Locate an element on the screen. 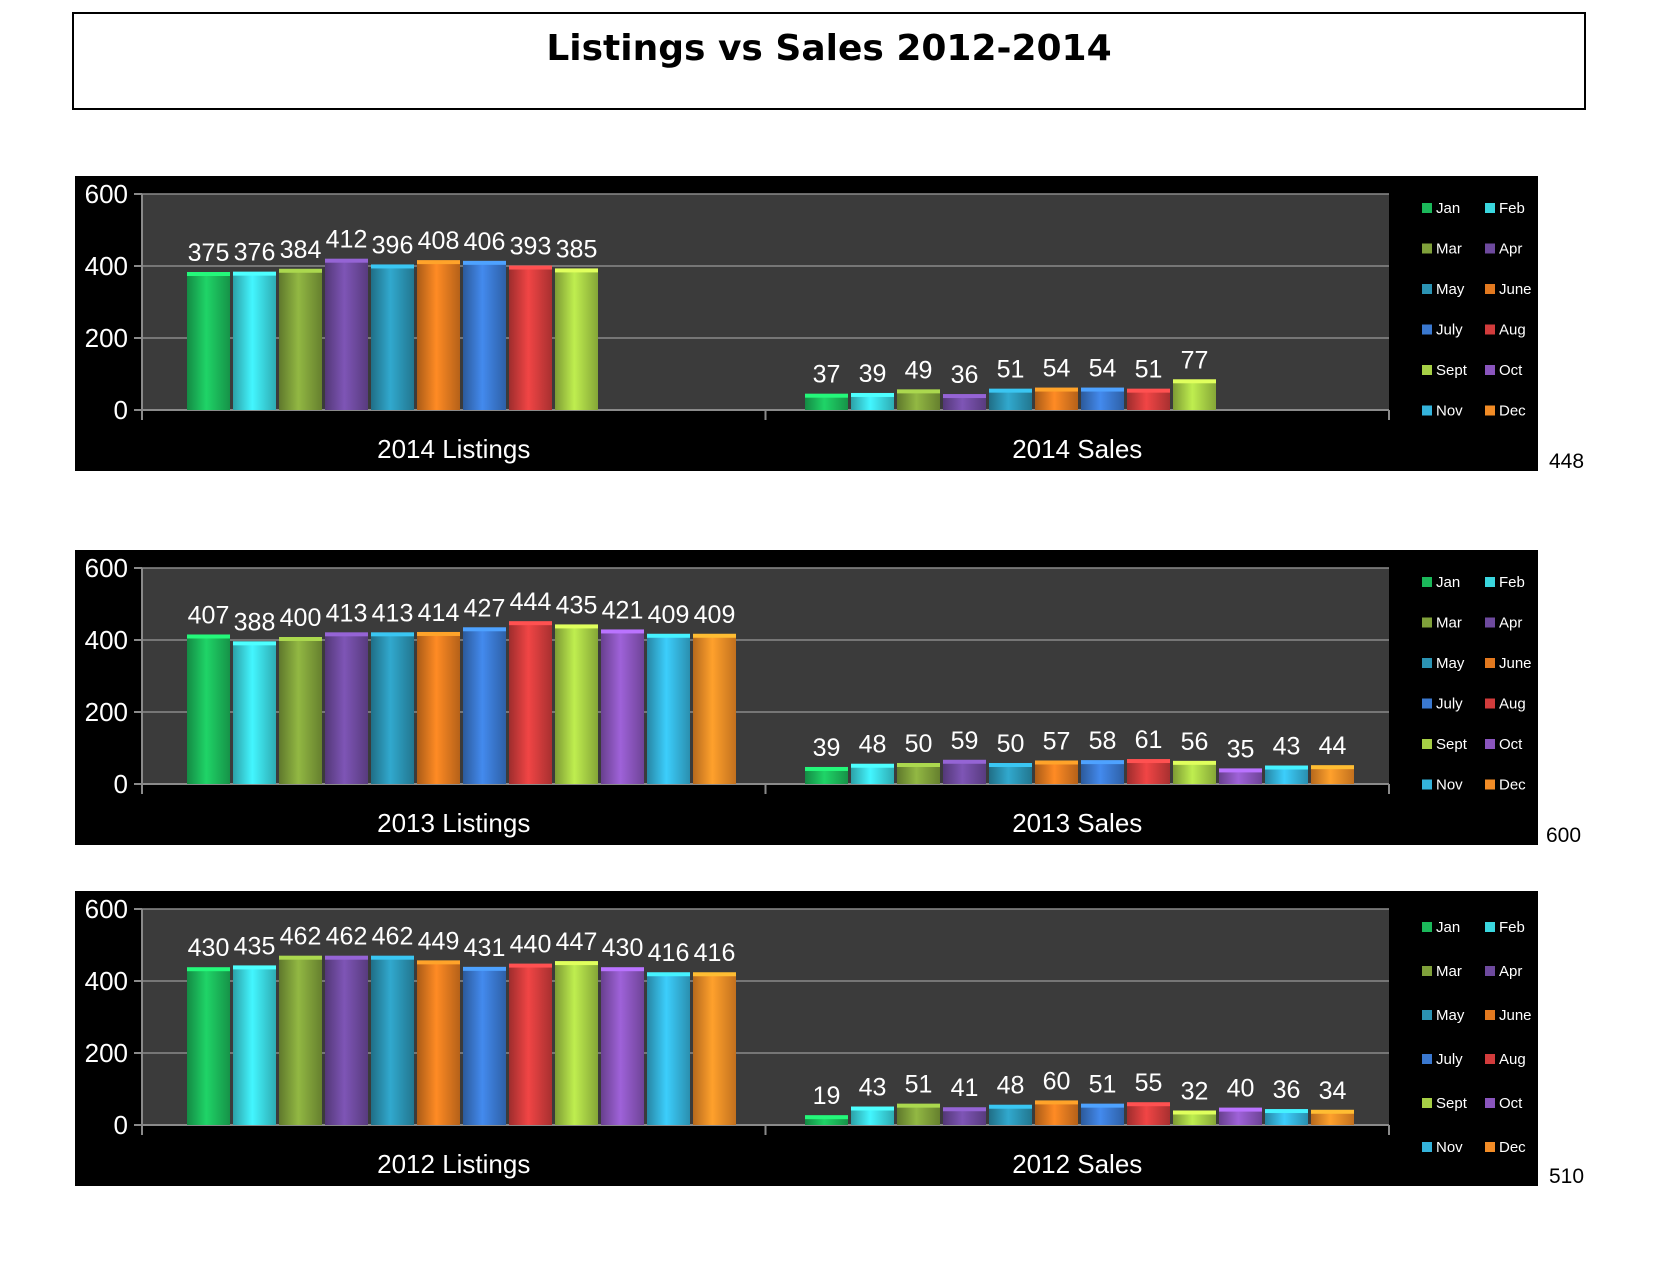 The width and height of the screenshot is (1662, 1275). chart-2-bar-july-sales is located at coordinates (1102, 1115).